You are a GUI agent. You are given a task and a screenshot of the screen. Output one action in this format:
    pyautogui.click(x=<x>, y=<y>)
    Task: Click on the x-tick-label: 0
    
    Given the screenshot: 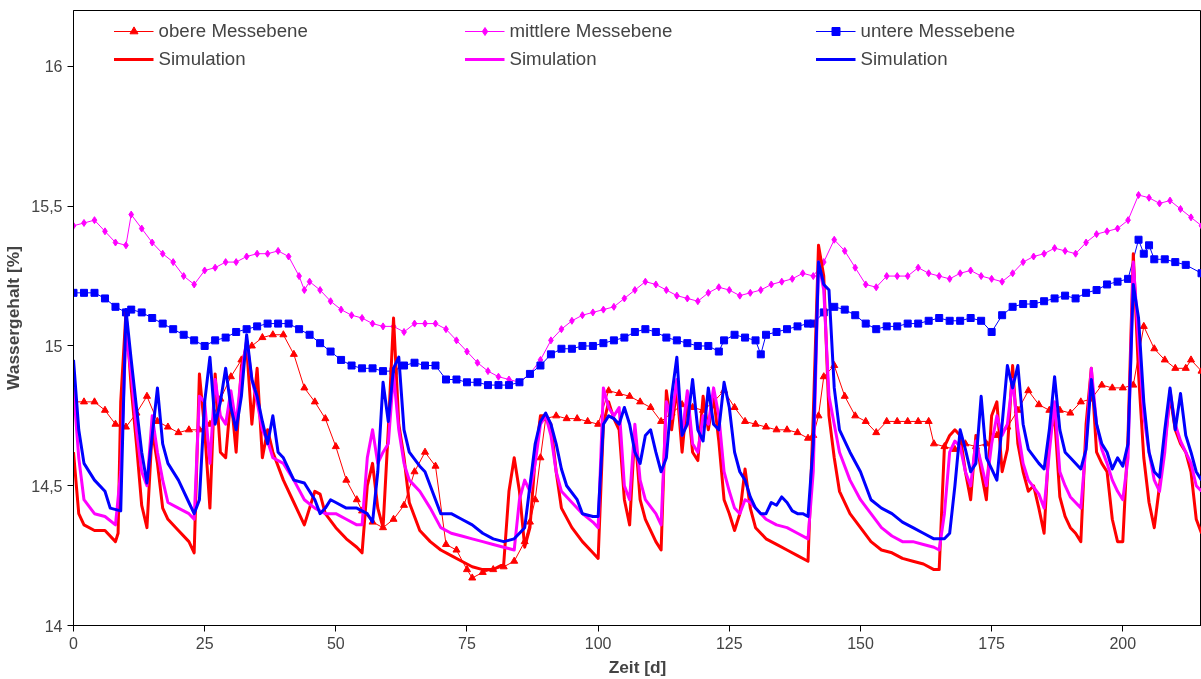 What is the action you would take?
    pyautogui.click(x=74, y=643)
    